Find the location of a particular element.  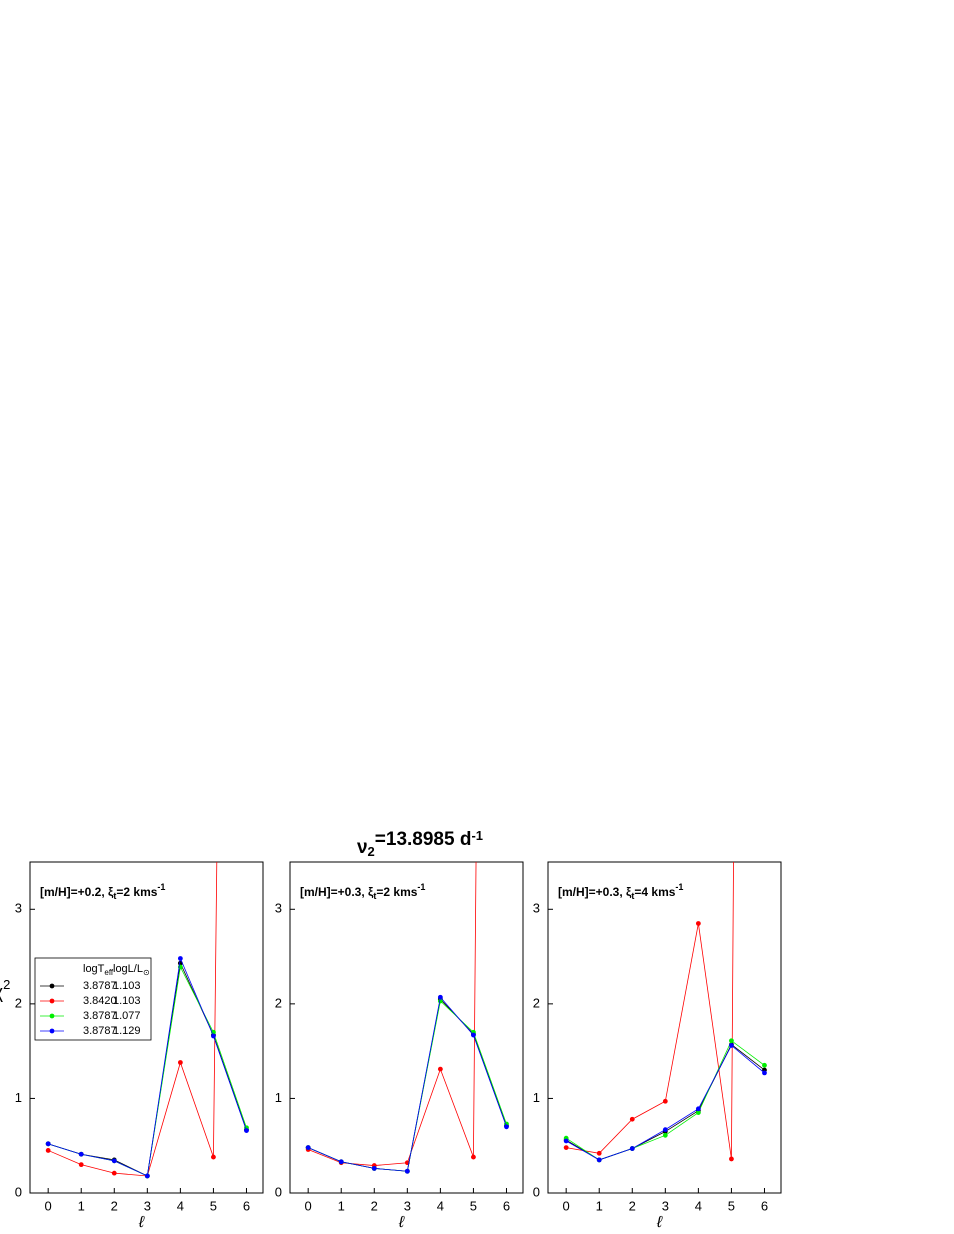

legend-header-sub: ⊙ is located at coordinates (146, 972).